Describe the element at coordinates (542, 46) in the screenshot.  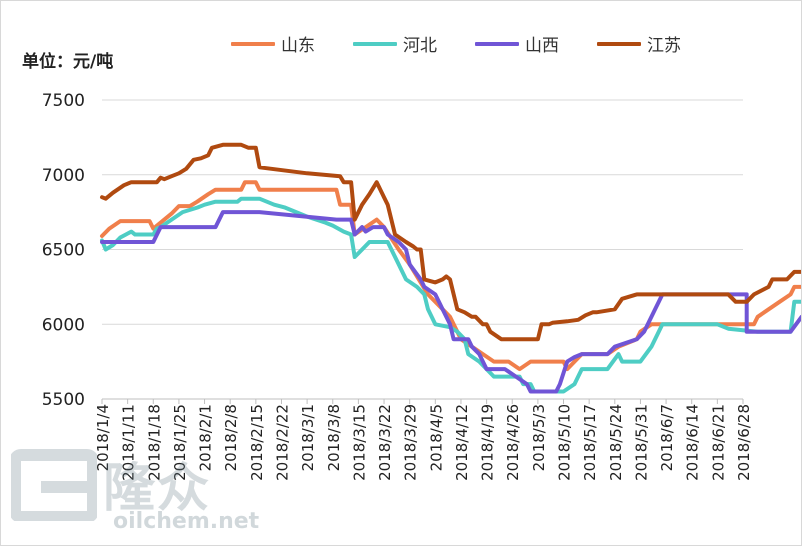
I see `legend-label: 山西` at that location.